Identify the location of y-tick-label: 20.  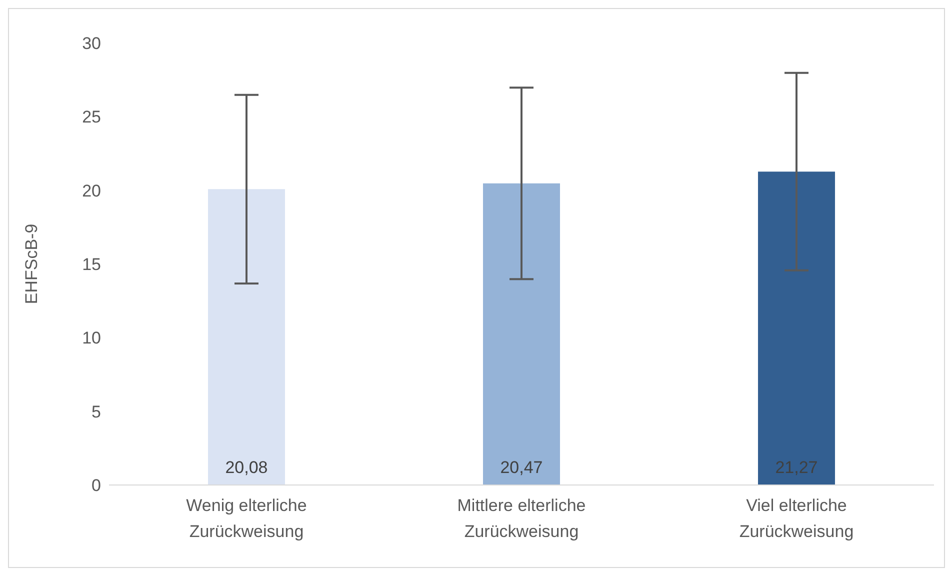
(91, 190).